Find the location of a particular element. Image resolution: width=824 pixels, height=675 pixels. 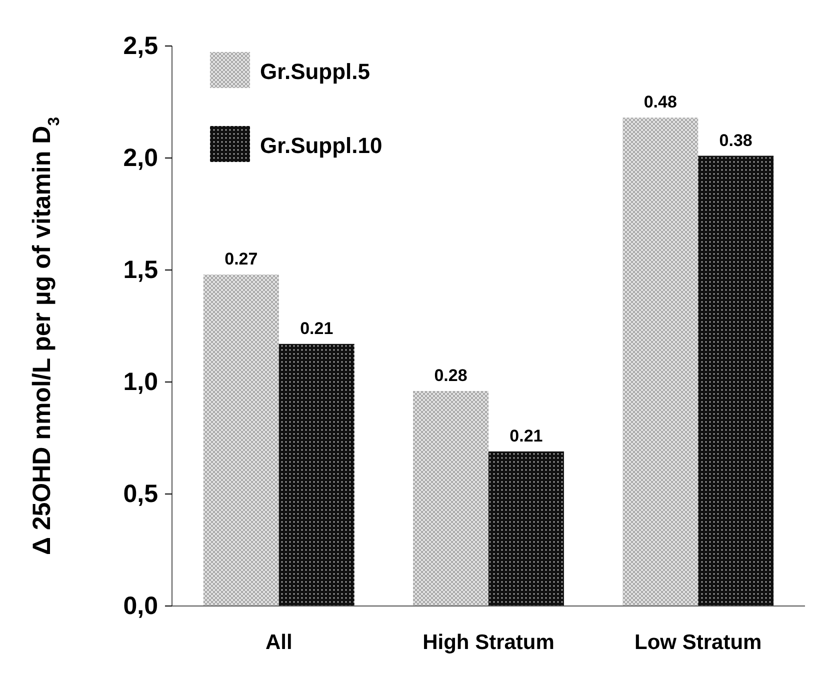

y-tick-label: 1,0 is located at coordinates (140, 382).